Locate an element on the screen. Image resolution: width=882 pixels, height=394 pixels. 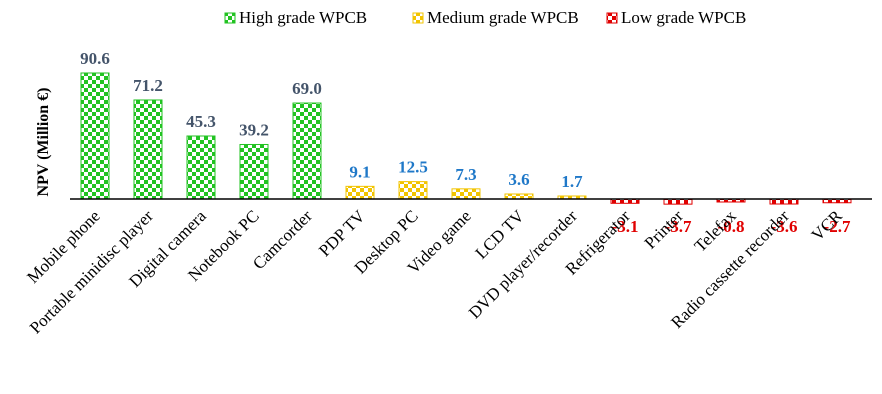
legend-swatch-high is located at coordinates (230, 18).